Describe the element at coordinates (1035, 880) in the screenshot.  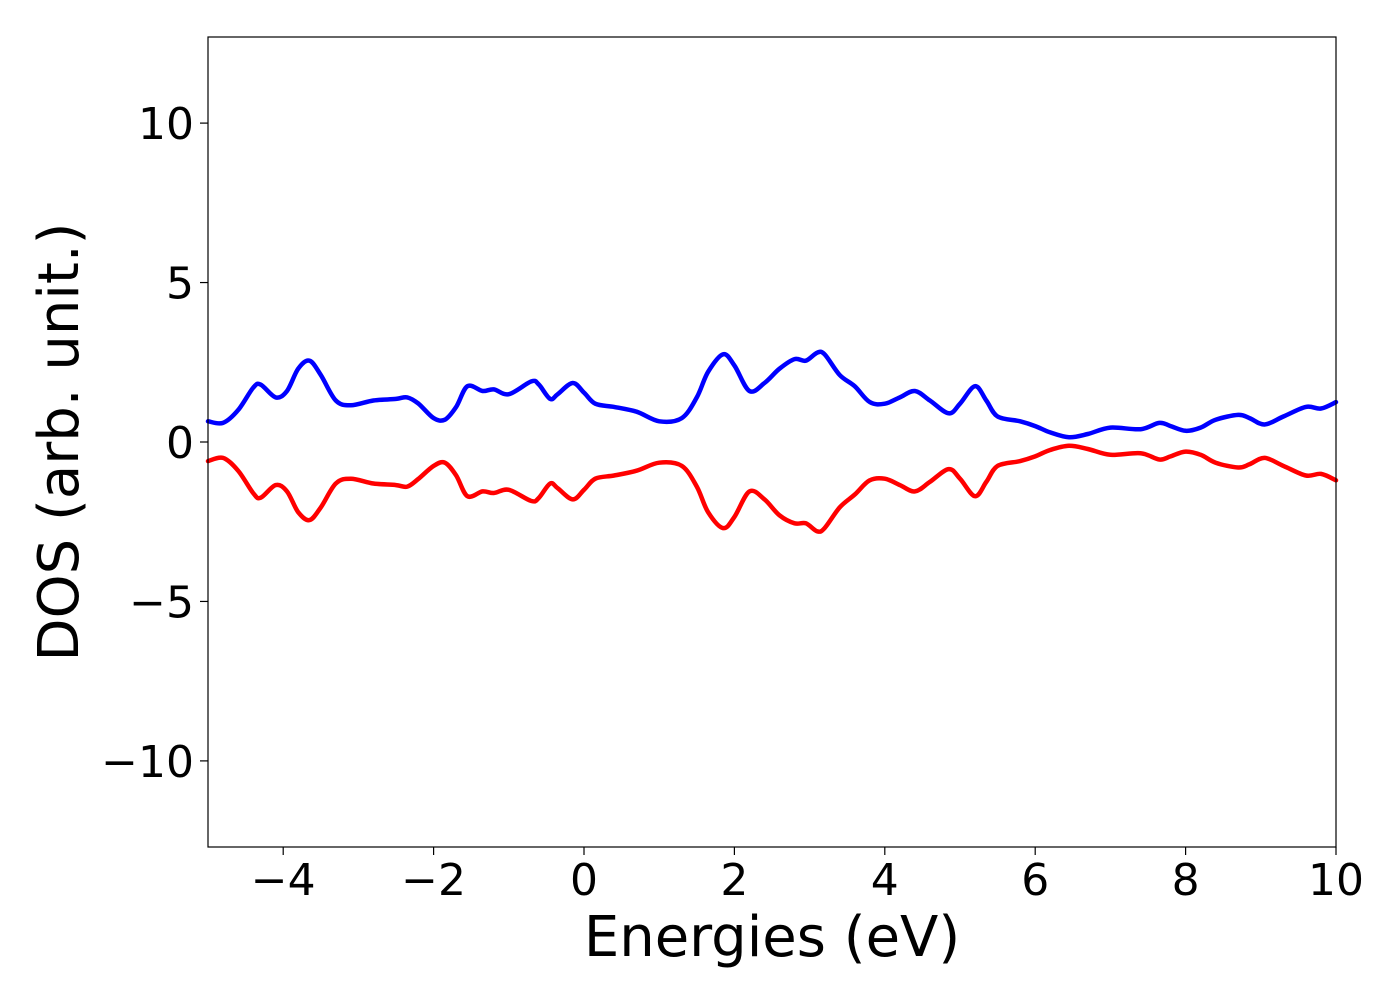
I see `x-tick-label: 6` at that location.